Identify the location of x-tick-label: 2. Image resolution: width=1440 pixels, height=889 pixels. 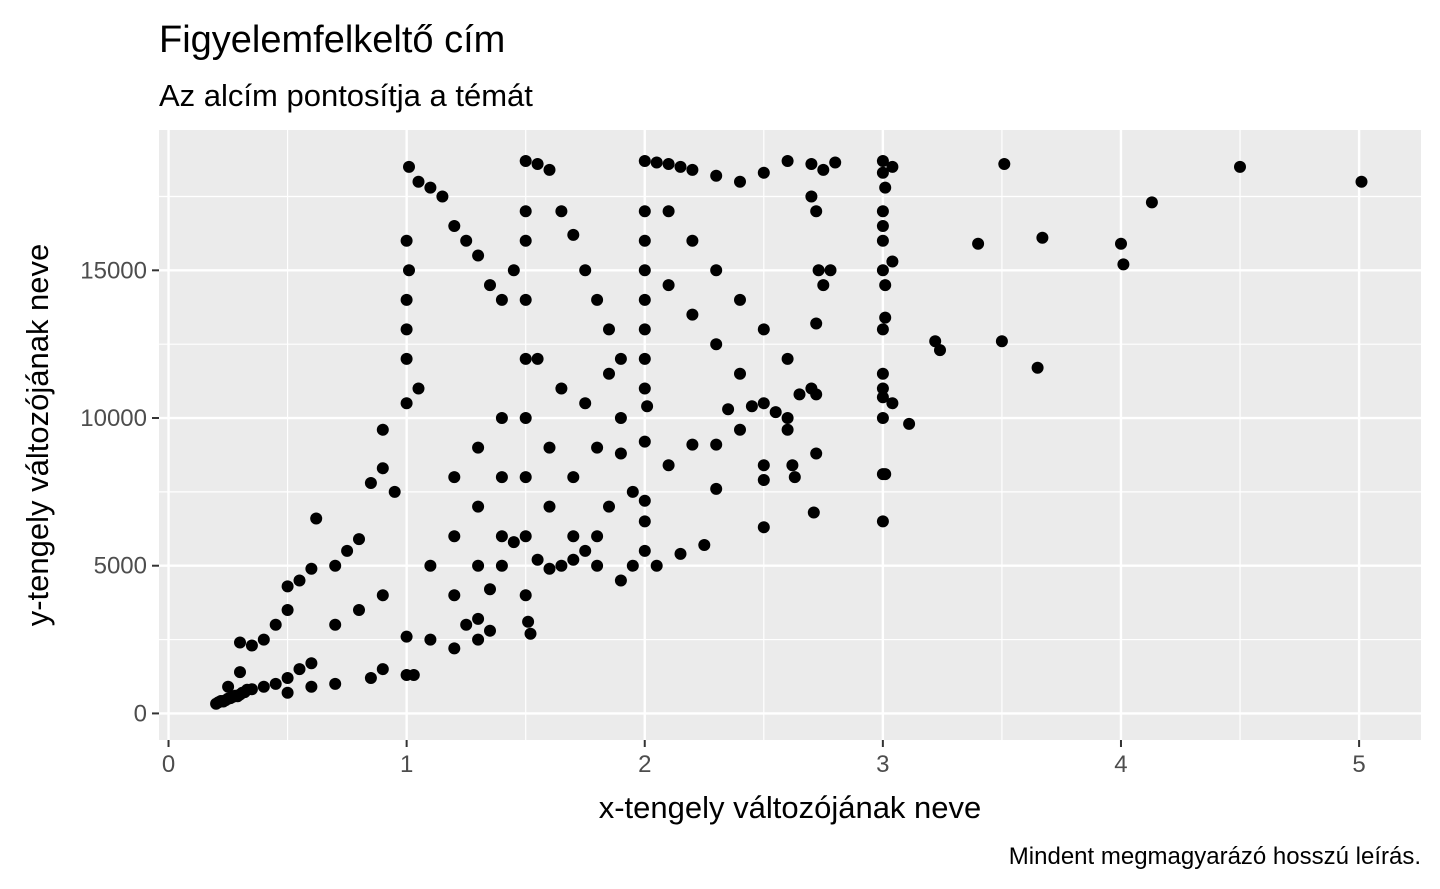
(644, 764).